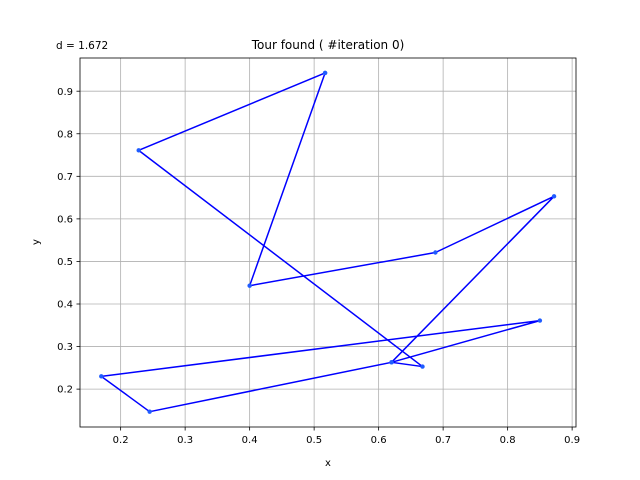  What do you see at coordinates (314, 440) in the screenshot?
I see `x-tick-label: 0.5` at bounding box center [314, 440].